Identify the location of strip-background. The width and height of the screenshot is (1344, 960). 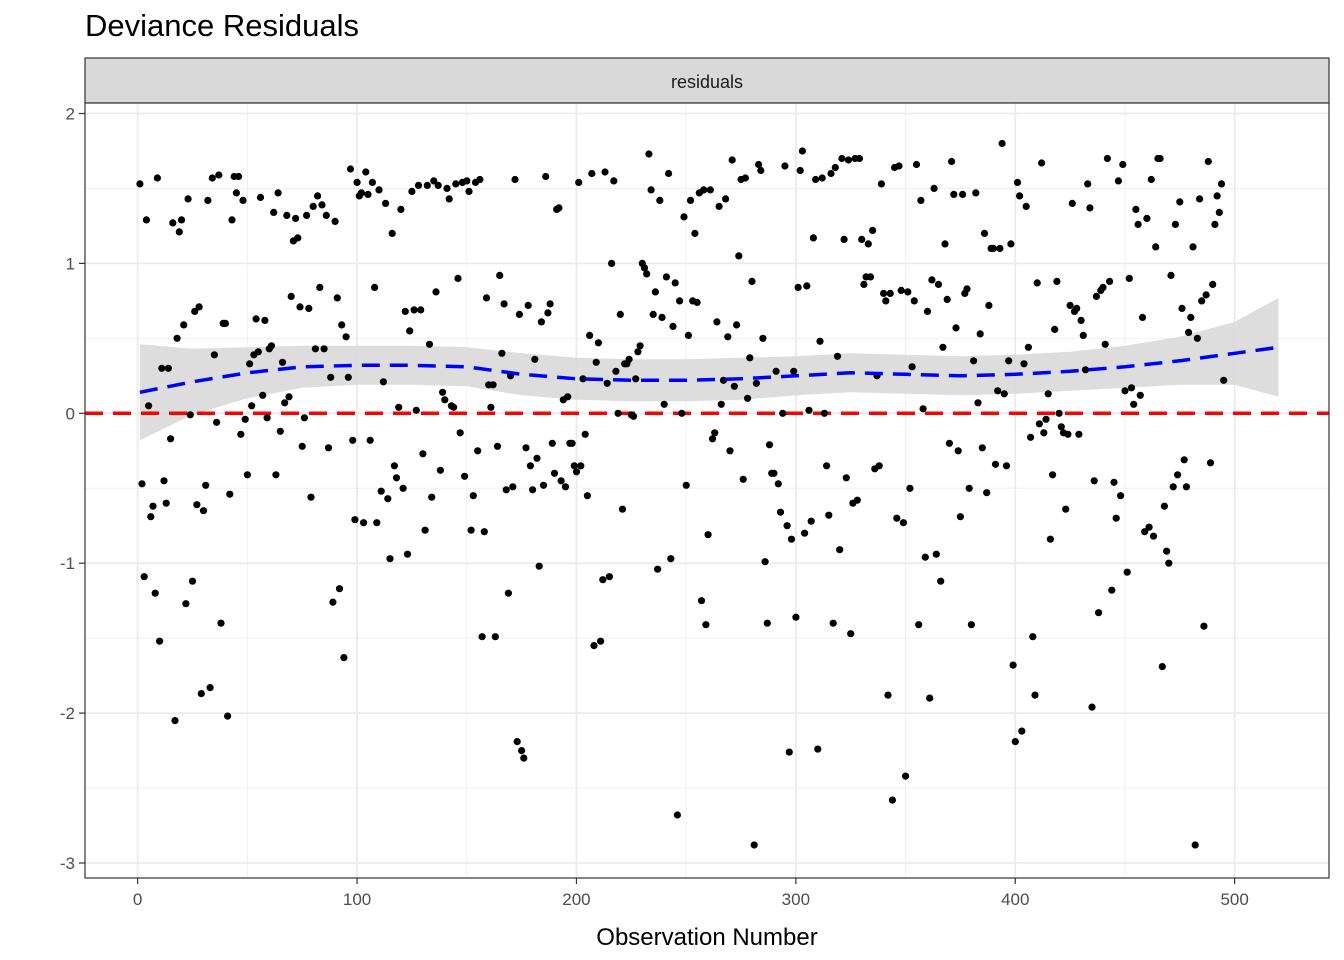
(707, 80).